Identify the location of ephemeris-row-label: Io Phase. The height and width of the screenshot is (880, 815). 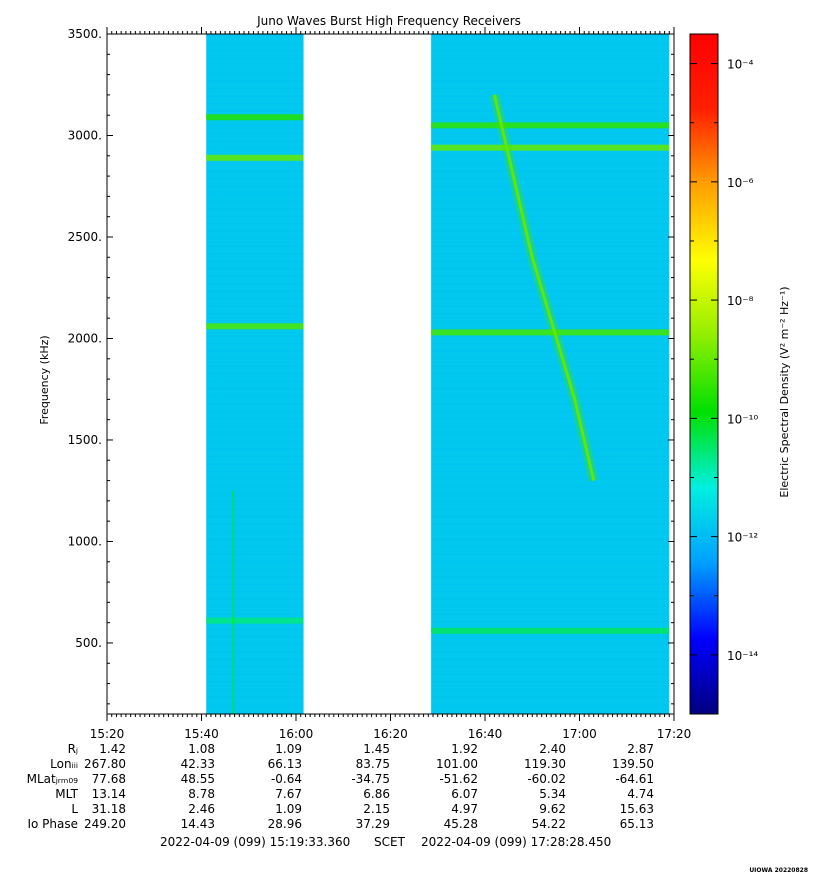
(52, 824).